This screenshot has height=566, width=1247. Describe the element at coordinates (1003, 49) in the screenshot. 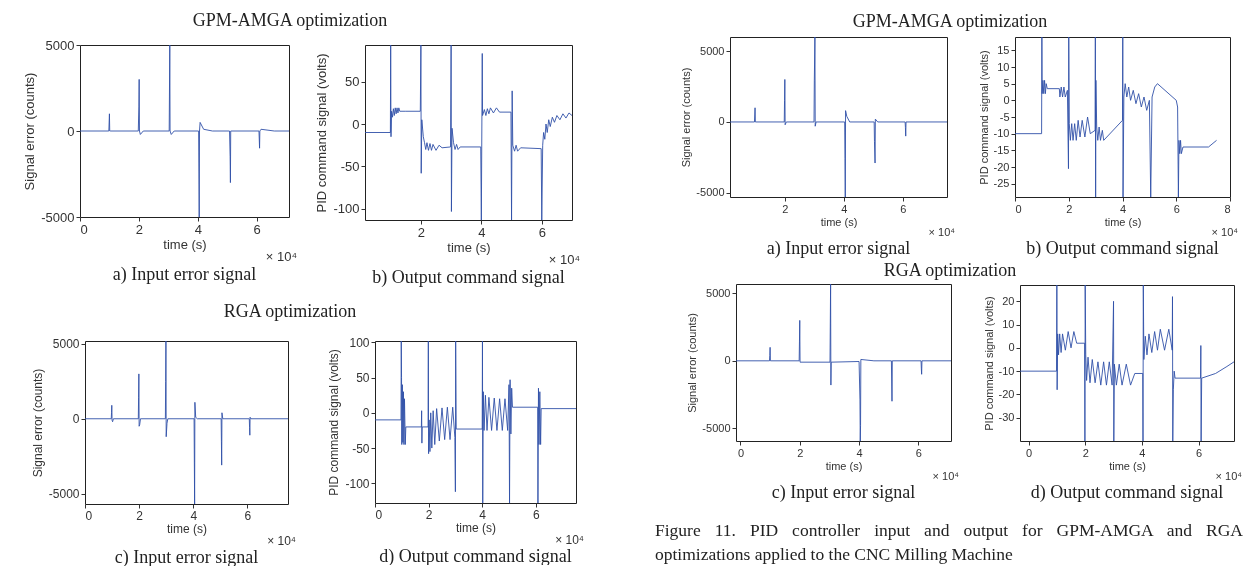

I see `y-tick-label: 15` at that location.